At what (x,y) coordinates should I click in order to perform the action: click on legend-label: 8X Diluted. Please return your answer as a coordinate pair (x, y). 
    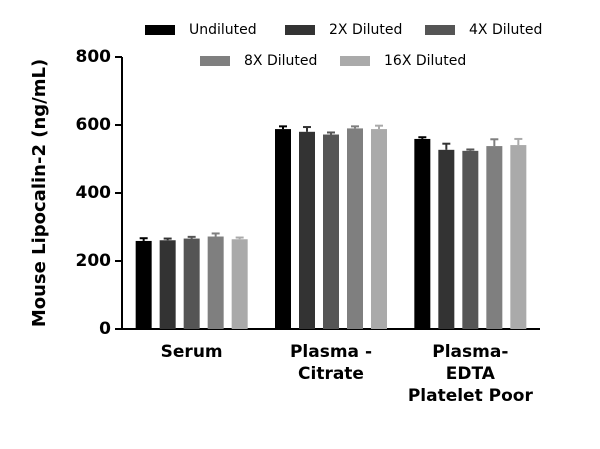
    Looking at the image, I should click on (280, 61).